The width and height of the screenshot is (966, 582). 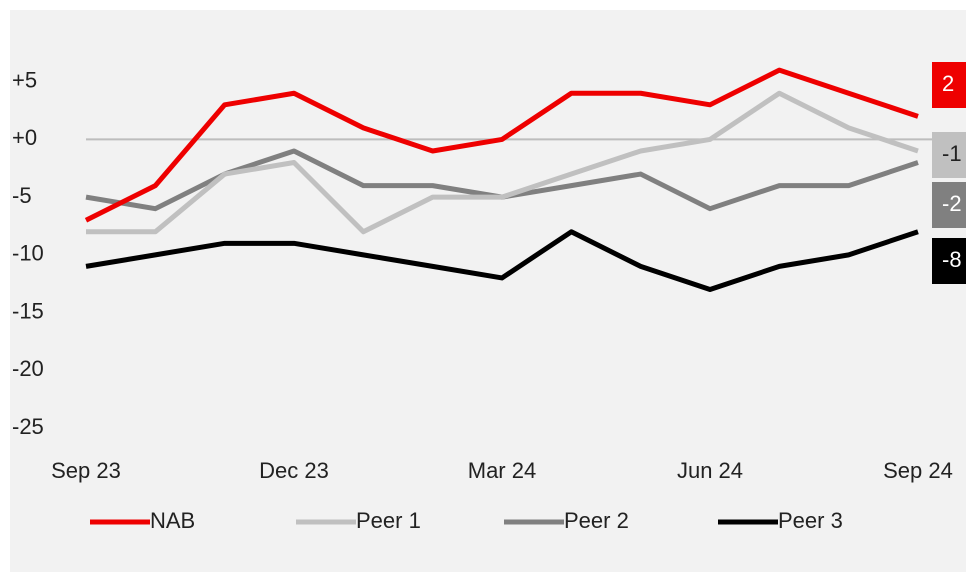 What do you see at coordinates (502, 470) in the screenshot?
I see `x-tick-label: Mar 24` at bounding box center [502, 470].